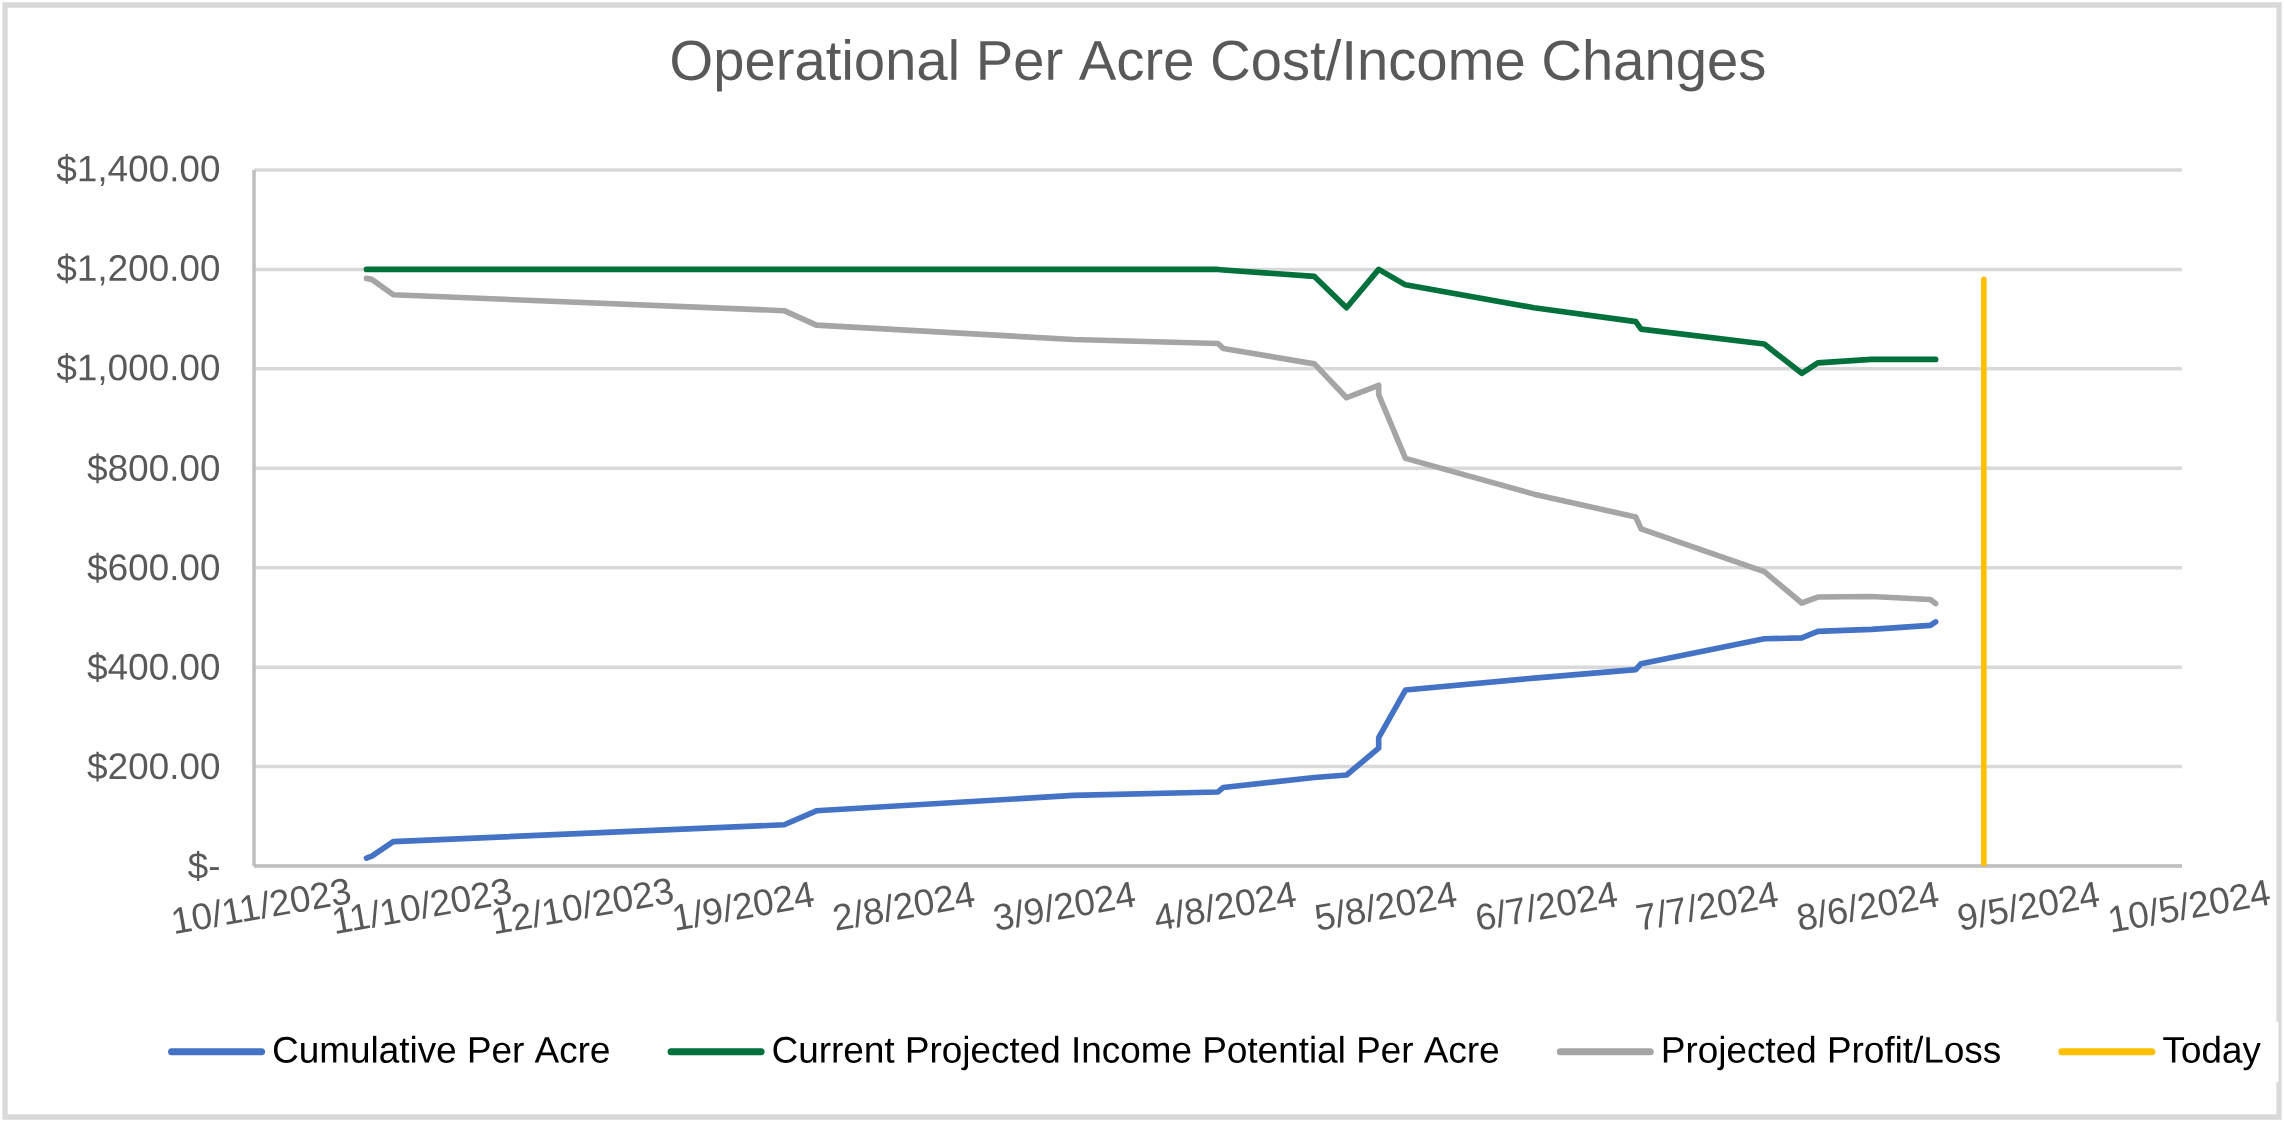  What do you see at coordinates (2029, 905) in the screenshot?
I see `x-tick-label: 9/5/2024` at bounding box center [2029, 905].